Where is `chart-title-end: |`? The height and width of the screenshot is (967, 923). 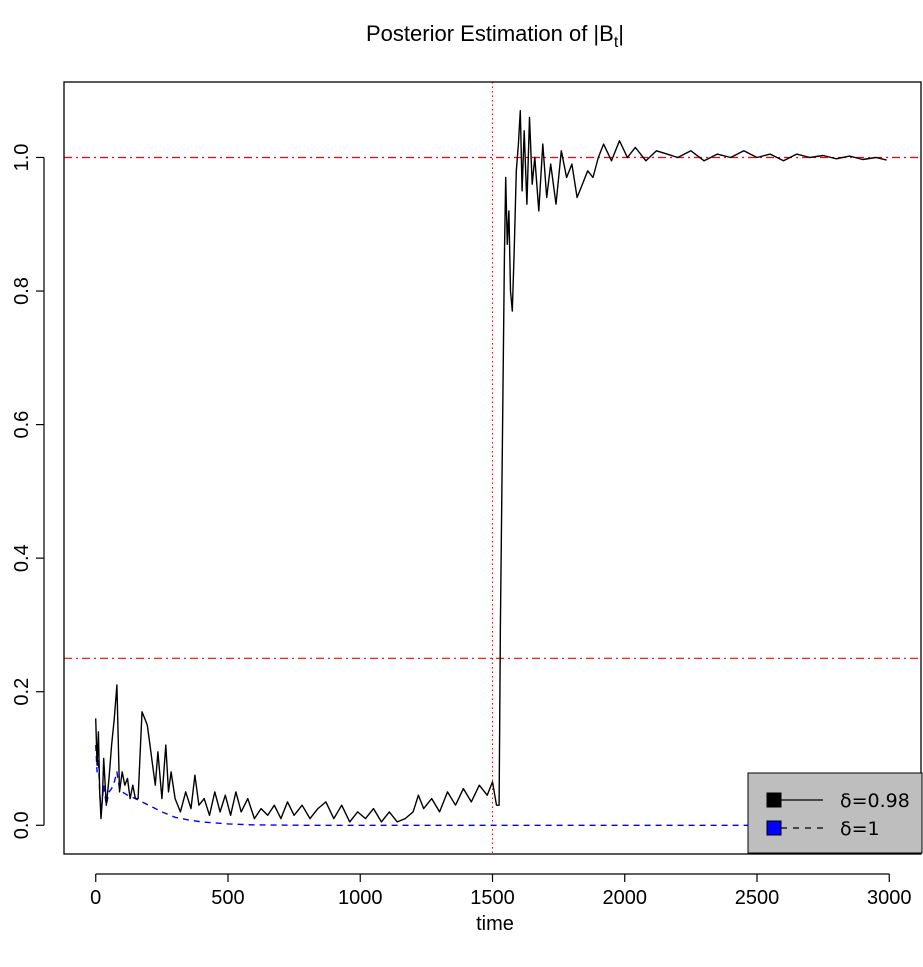 chart-title-end: | is located at coordinates (621, 33).